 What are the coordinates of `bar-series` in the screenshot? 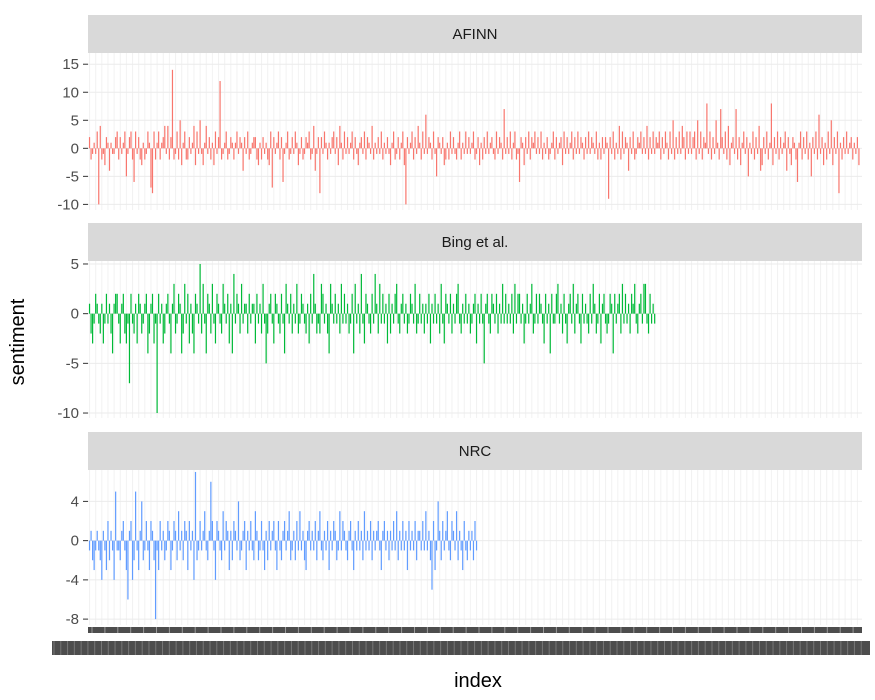 It's located at (372, 338).